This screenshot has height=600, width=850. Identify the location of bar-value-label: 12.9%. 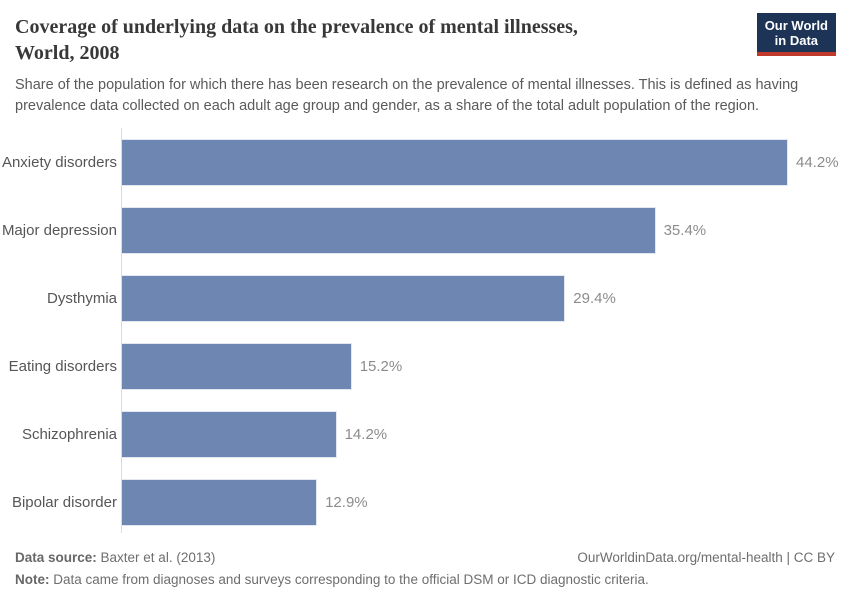
(346, 502).